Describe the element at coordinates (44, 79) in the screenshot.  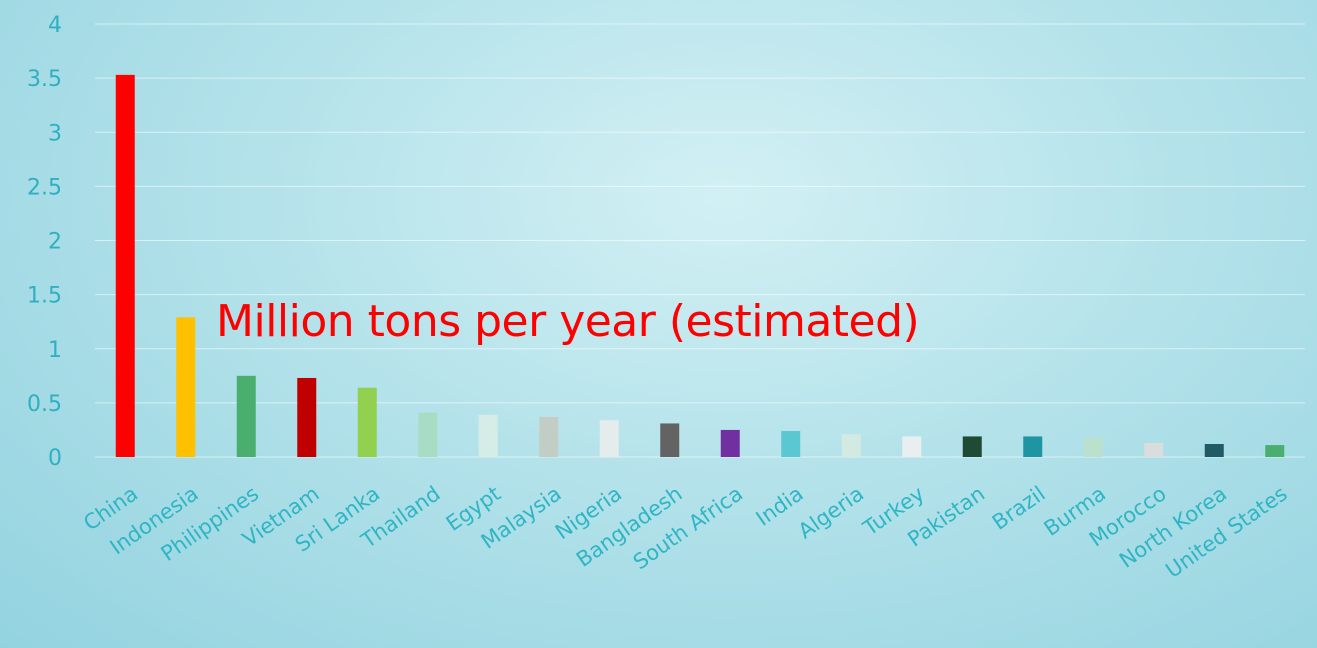
I see `y-tick-label: 3.5` at that location.